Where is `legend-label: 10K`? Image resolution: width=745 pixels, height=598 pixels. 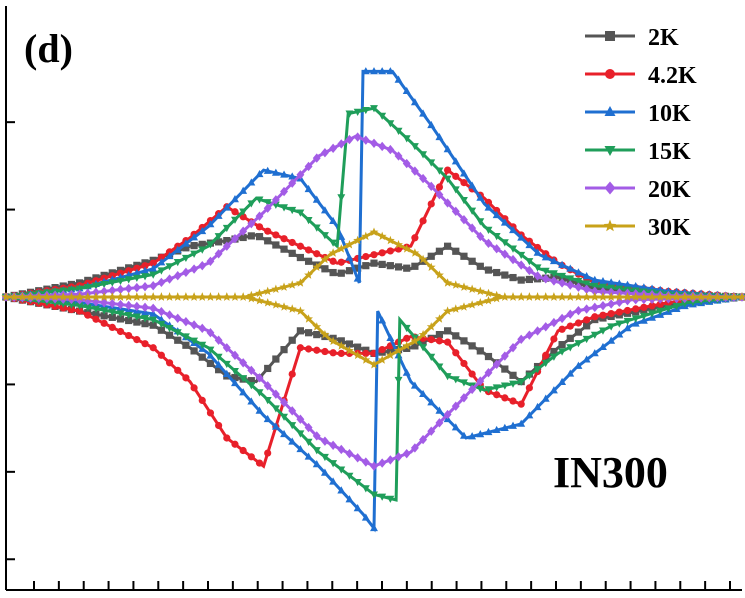
legend-label: 10K is located at coordinates (669, 114).